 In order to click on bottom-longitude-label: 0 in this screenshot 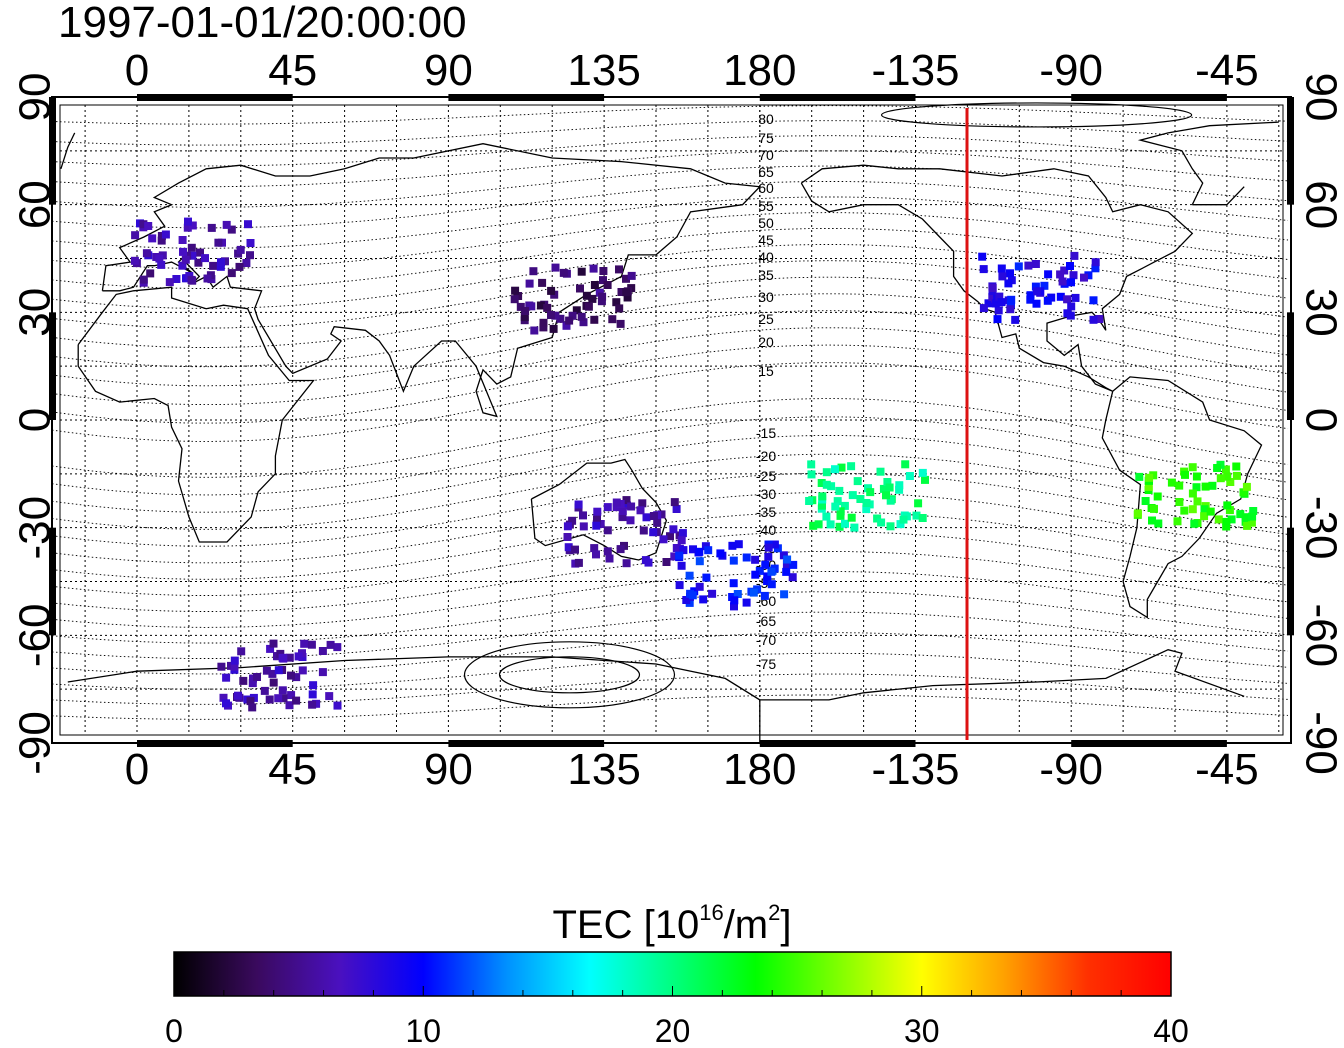, I will do `click(137, 769)`.